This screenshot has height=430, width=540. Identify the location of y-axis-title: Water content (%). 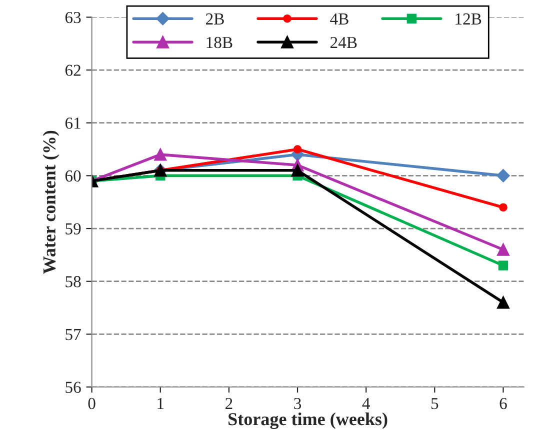
(51, 202).